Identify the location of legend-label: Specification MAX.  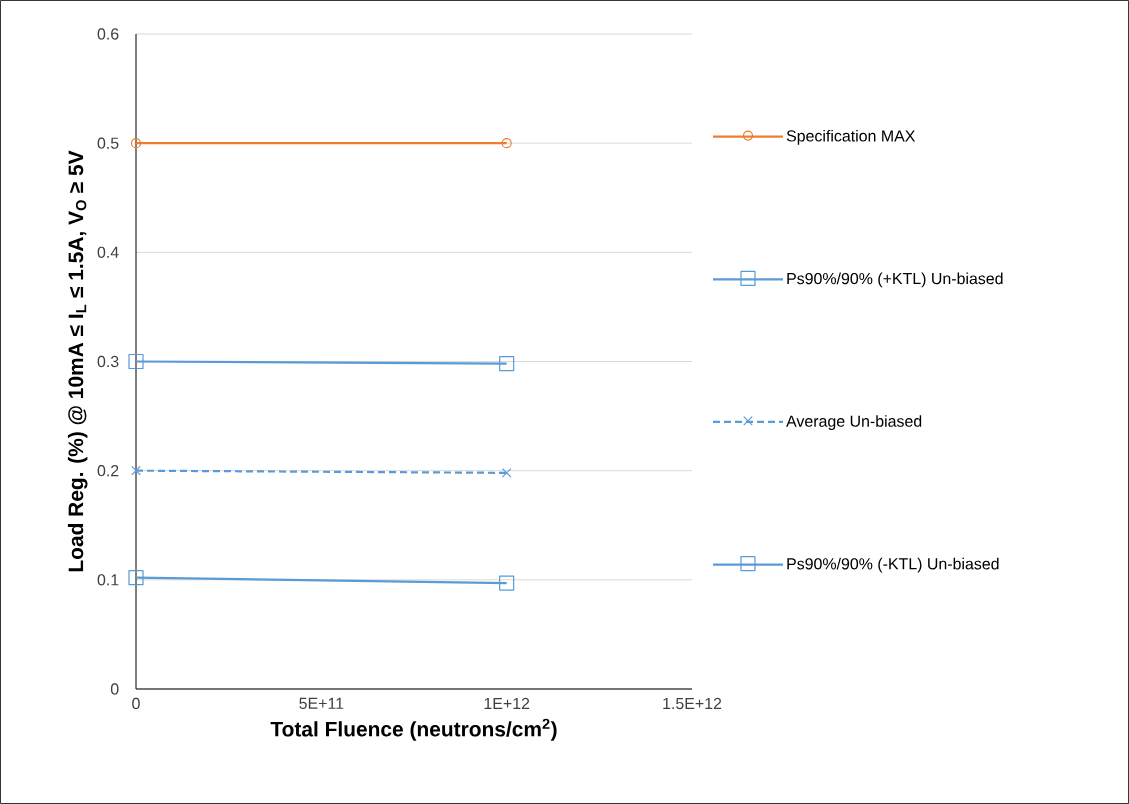
(851, 137).